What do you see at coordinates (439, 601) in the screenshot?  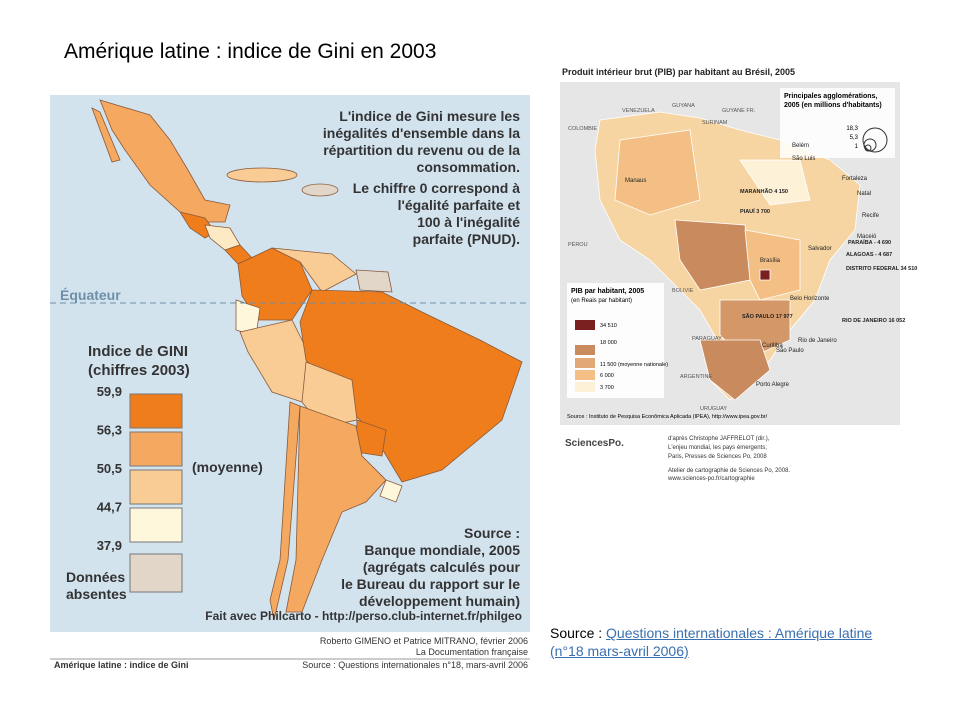 I see `source-line: développement humain)` at bounding box center [439, 601].